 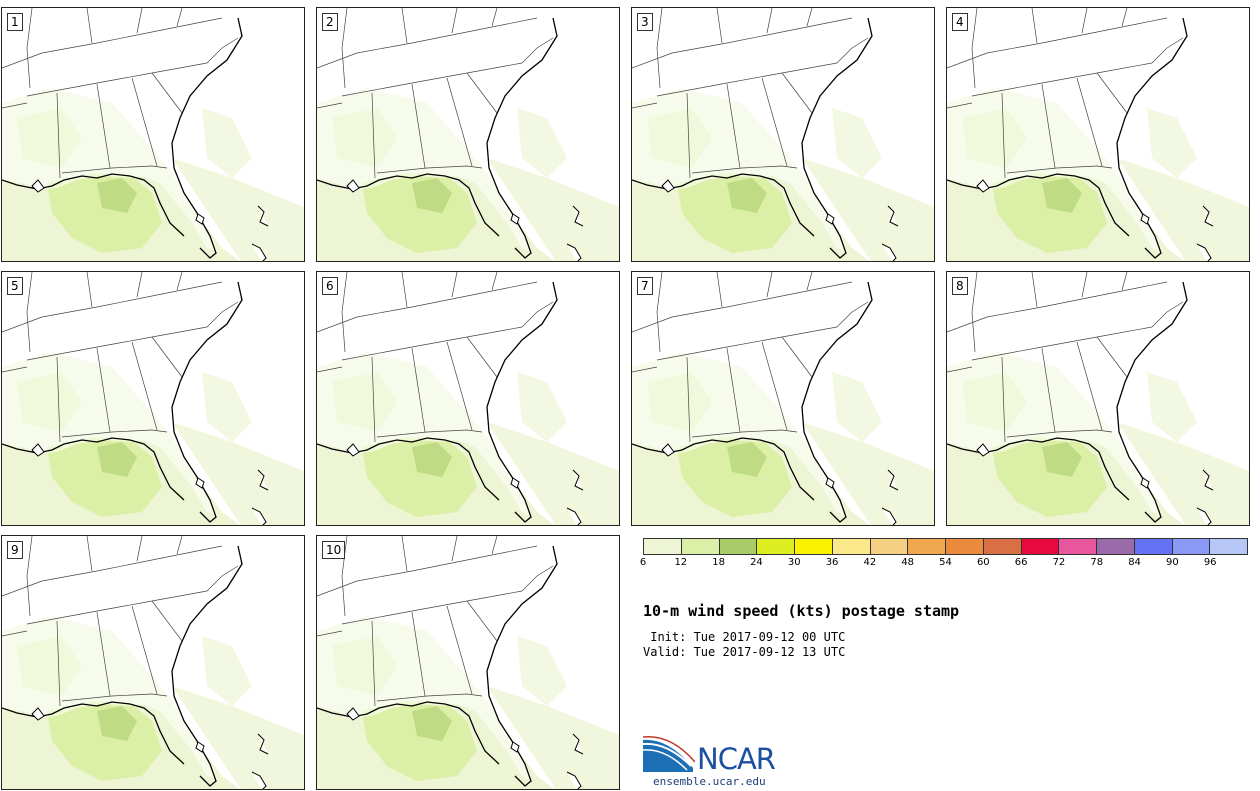 What do you see at coordinates (15, 286) in the screenshot?
I see `panel-number-label: 5` at bounding box center [15, 286].